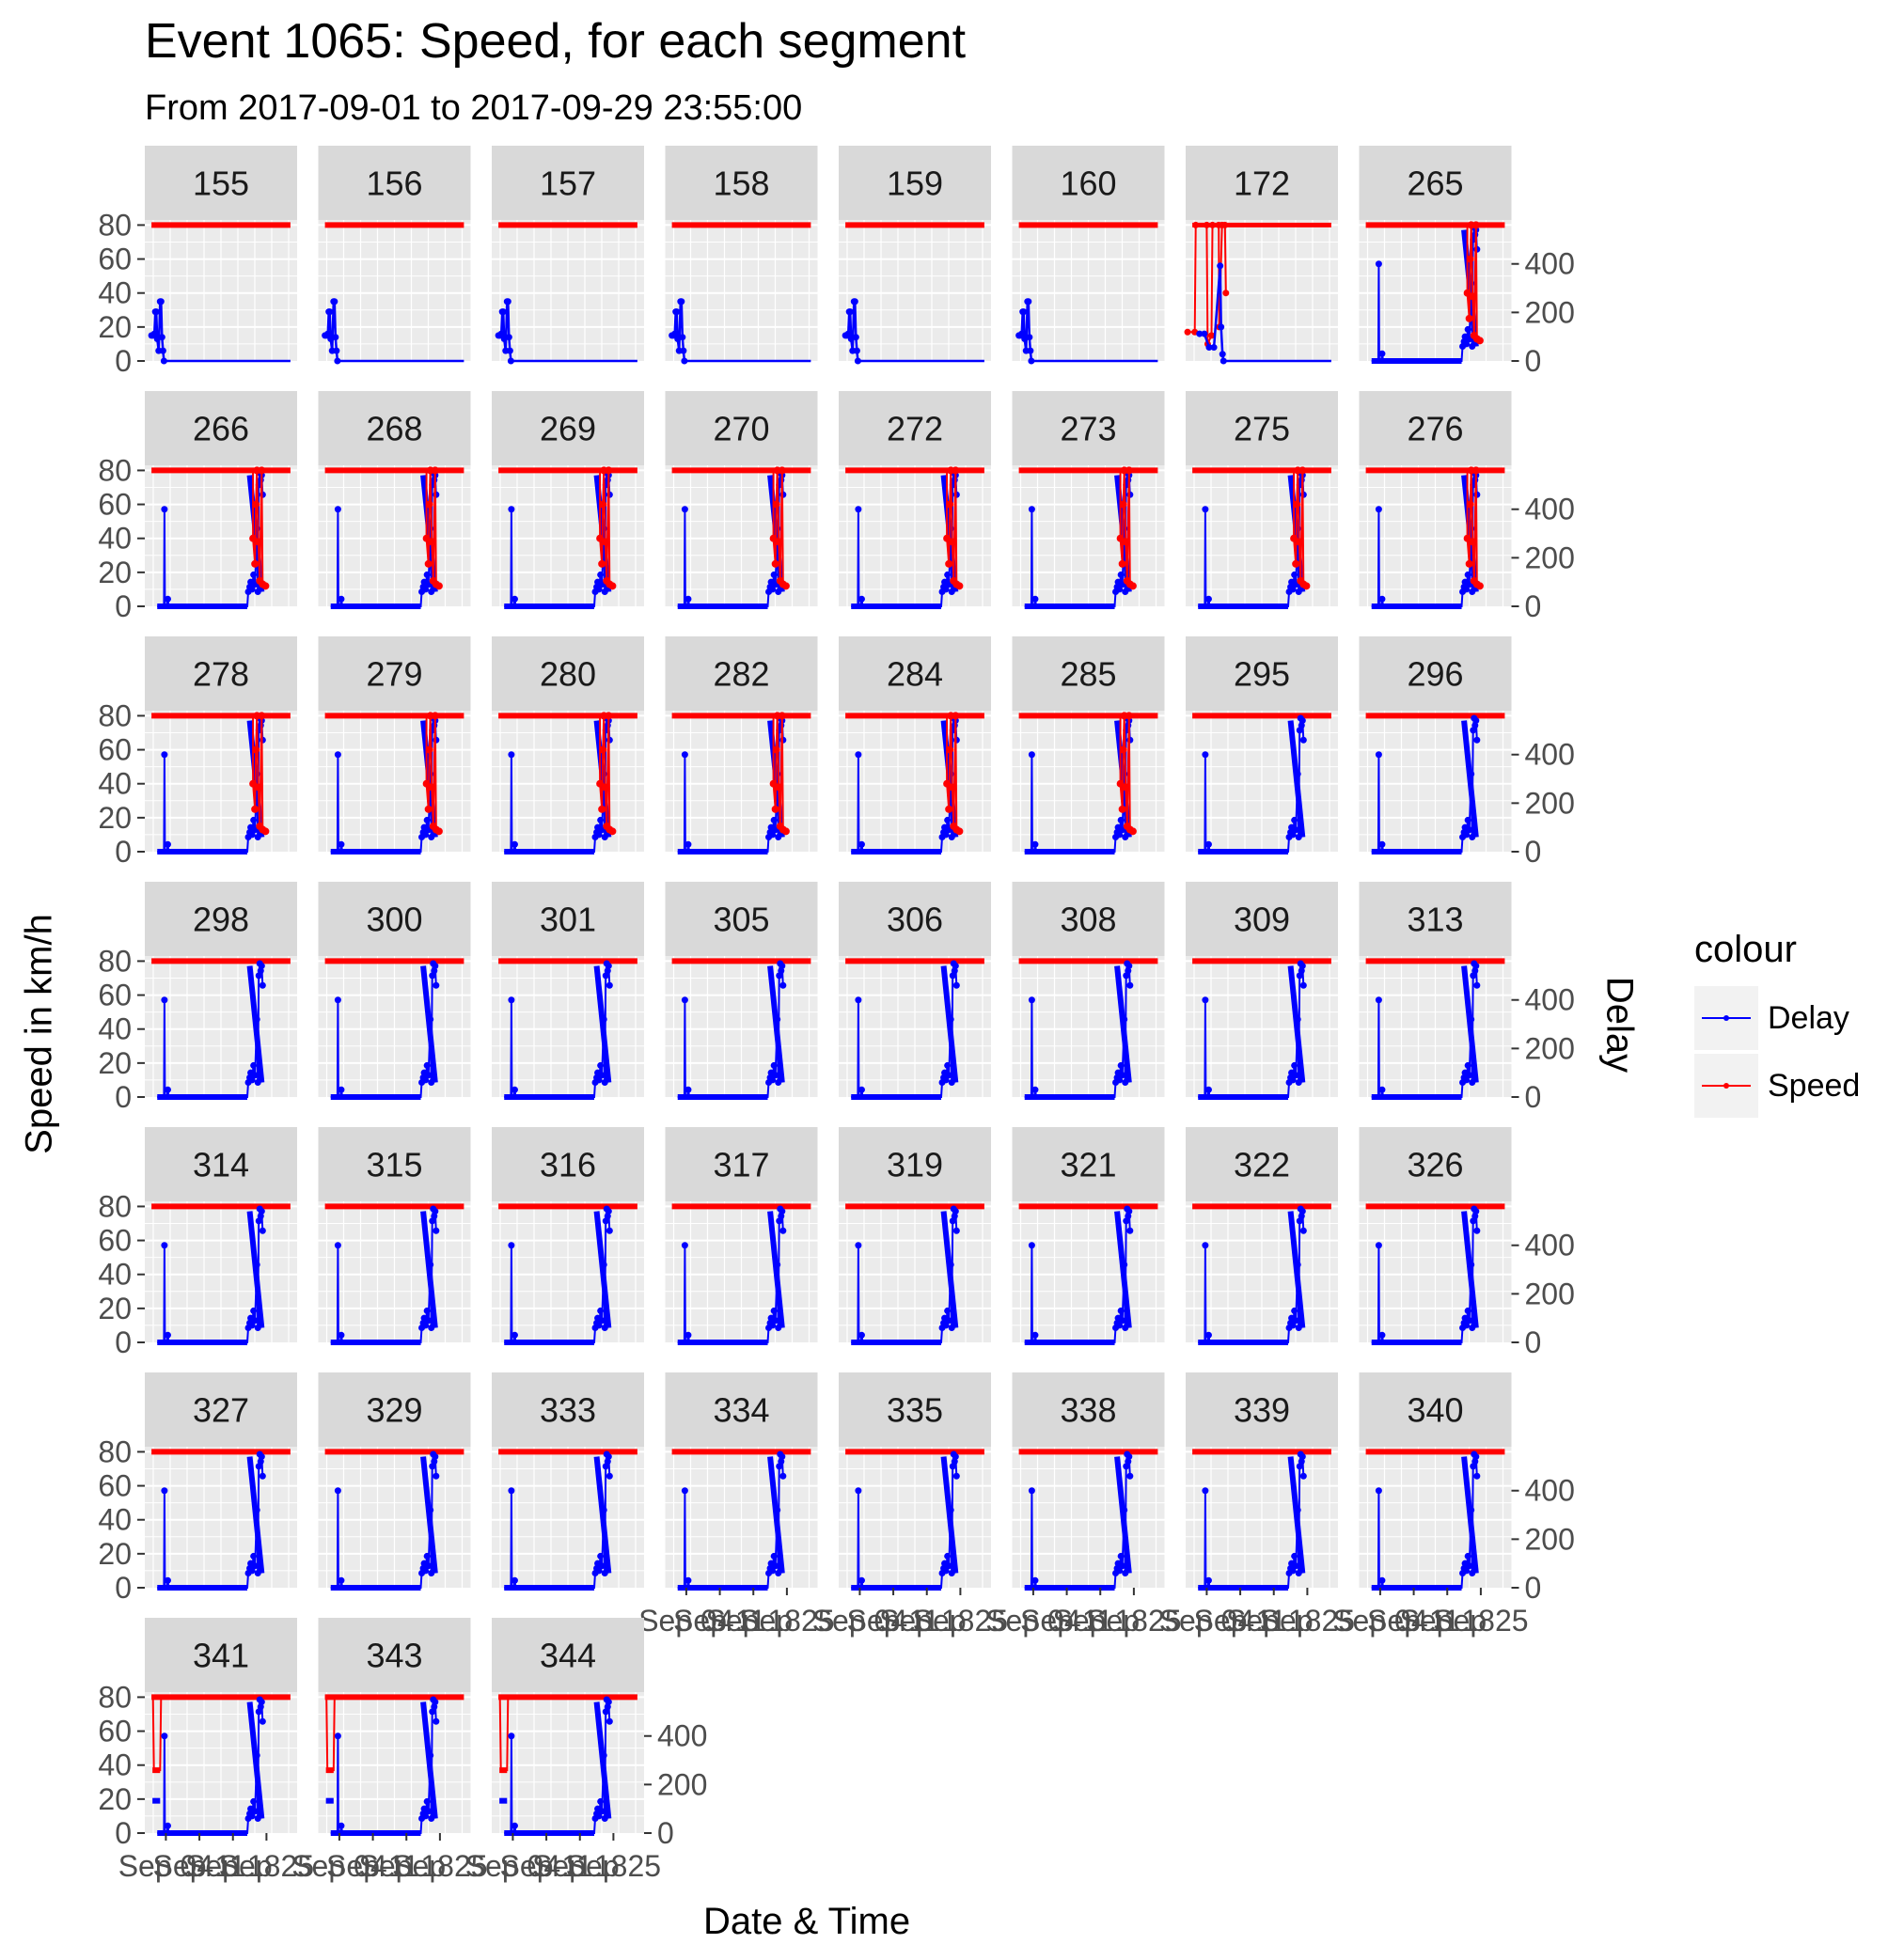  I want to click on facet-panel-280: 280, so click(568, 745).